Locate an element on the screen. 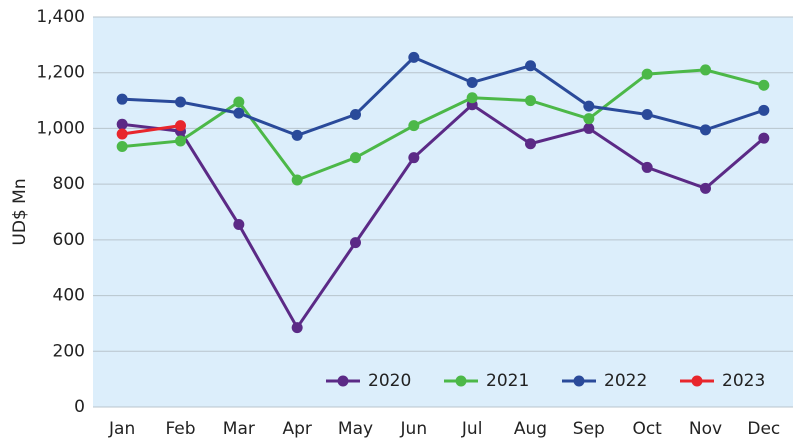 This screenshot has width=800, height=445. x-tick-label: Mar is located at coordinates (239, 429).